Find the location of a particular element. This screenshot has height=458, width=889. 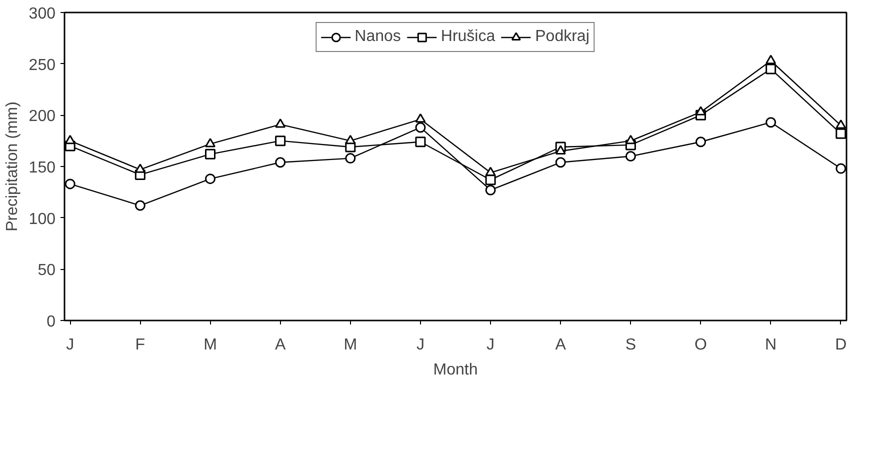

x-tick-label: N is located at coordinates (771, 345).